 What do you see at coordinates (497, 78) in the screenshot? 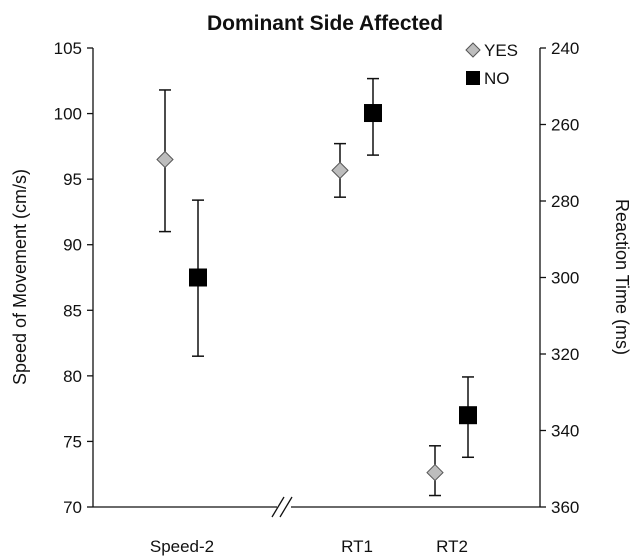
I see `legend-label-no: NO` at bounding box center [497, 78].